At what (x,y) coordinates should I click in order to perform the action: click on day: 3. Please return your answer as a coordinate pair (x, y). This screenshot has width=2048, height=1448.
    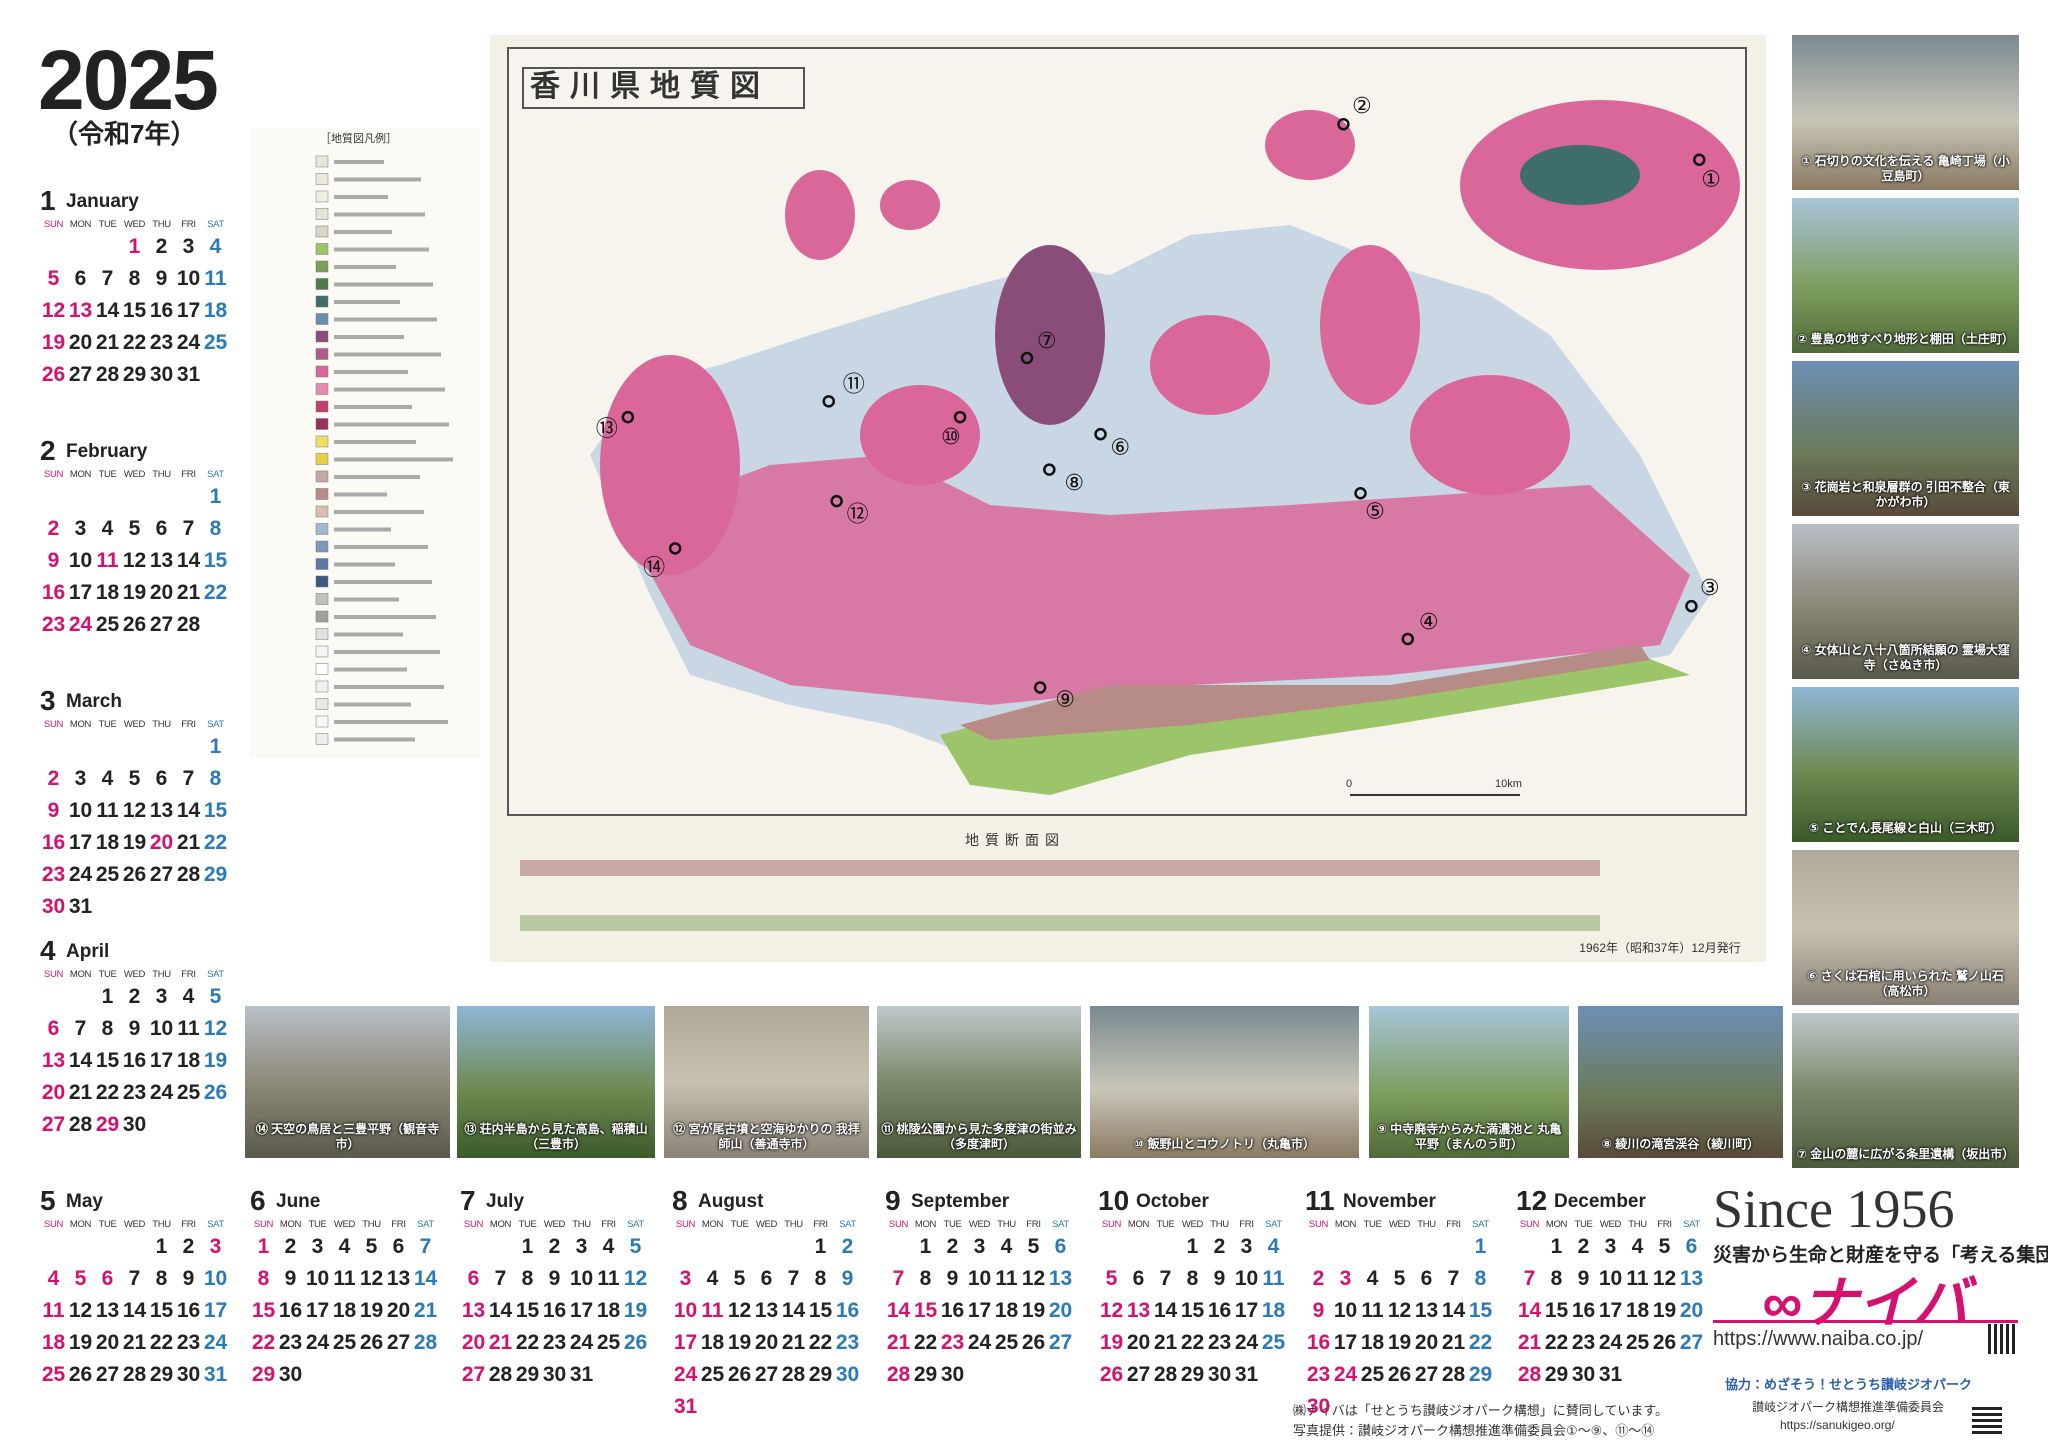
    Looking at the image, I should click on (161, 996).